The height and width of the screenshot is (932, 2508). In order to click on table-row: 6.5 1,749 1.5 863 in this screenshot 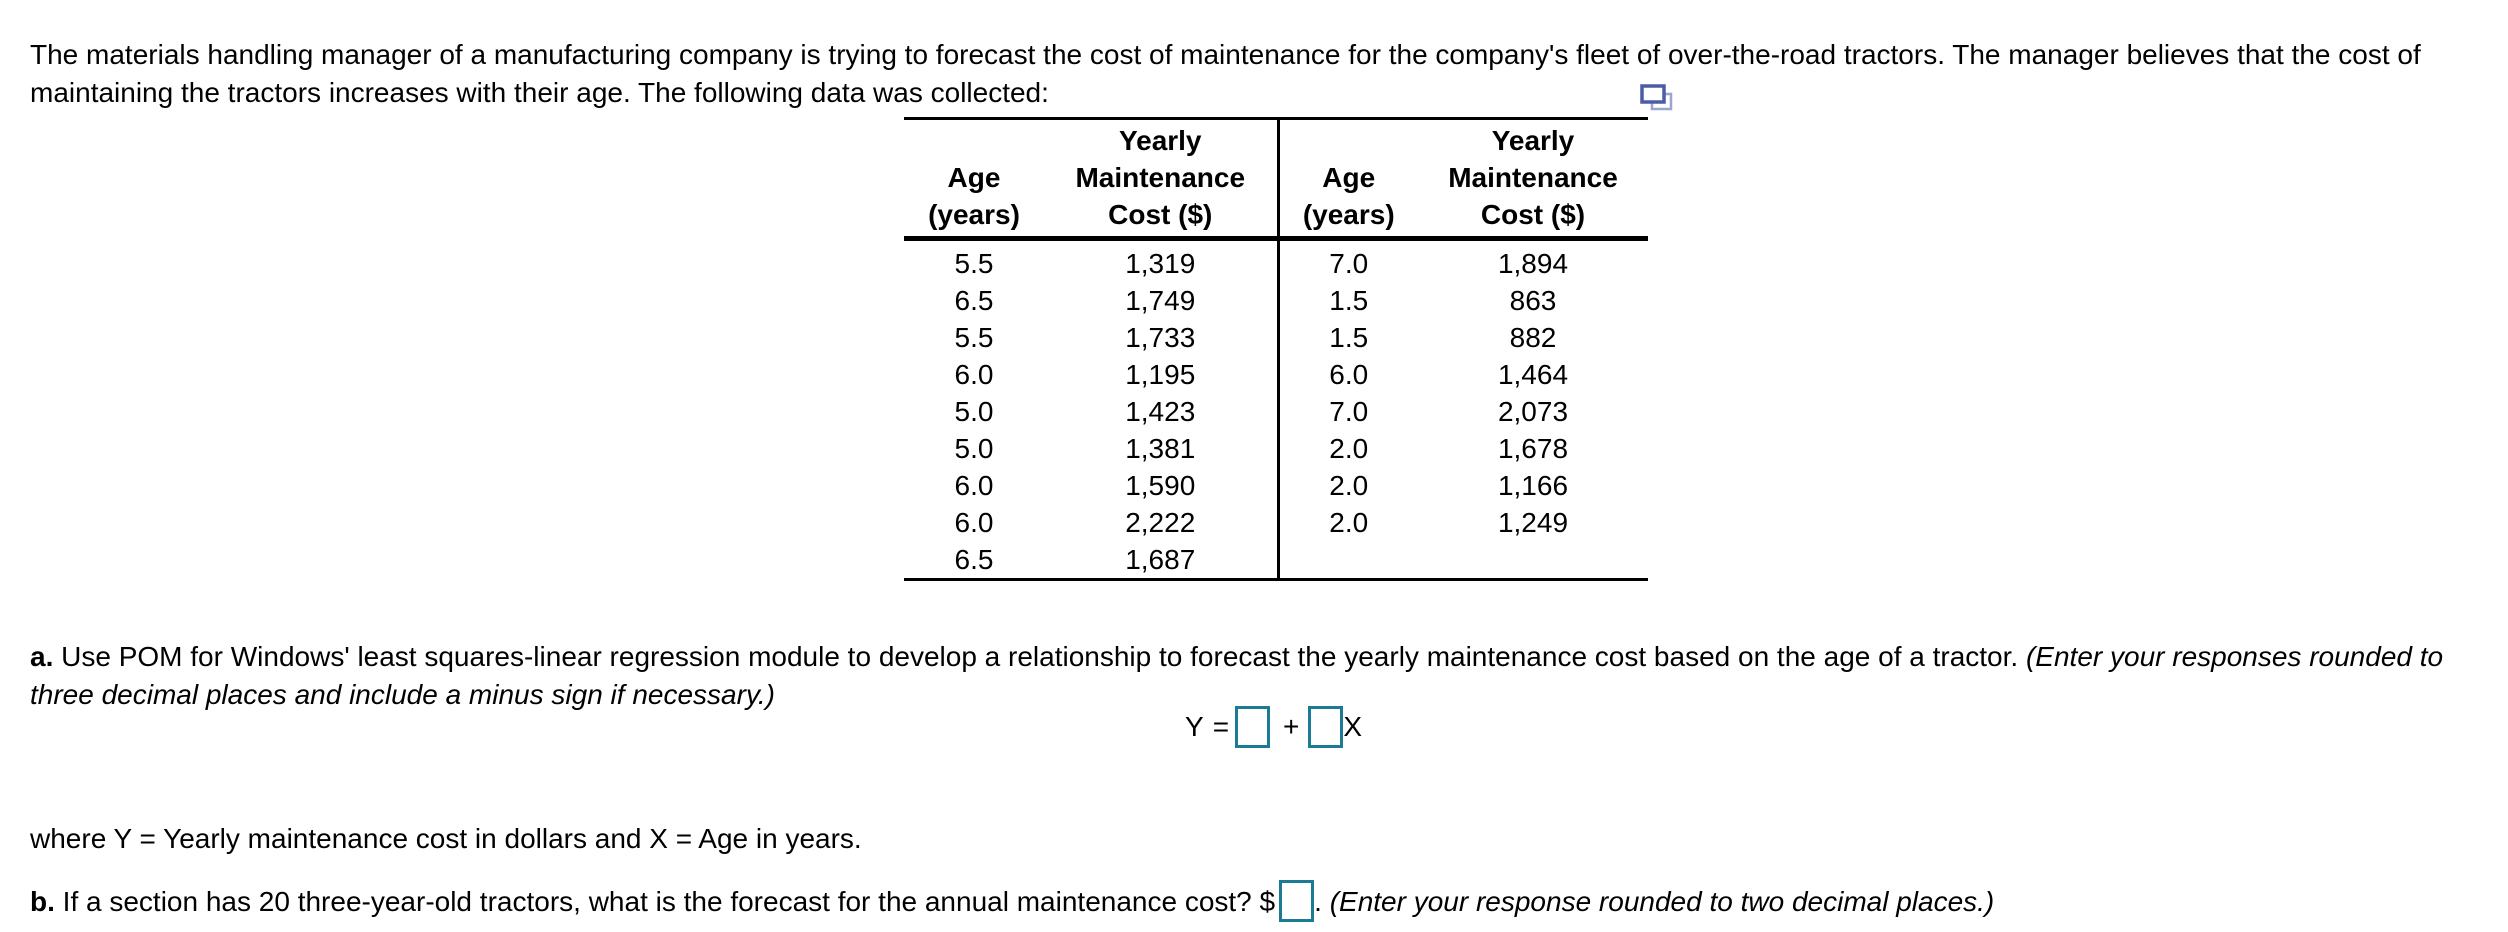, I will do `click(1276, 300)`.